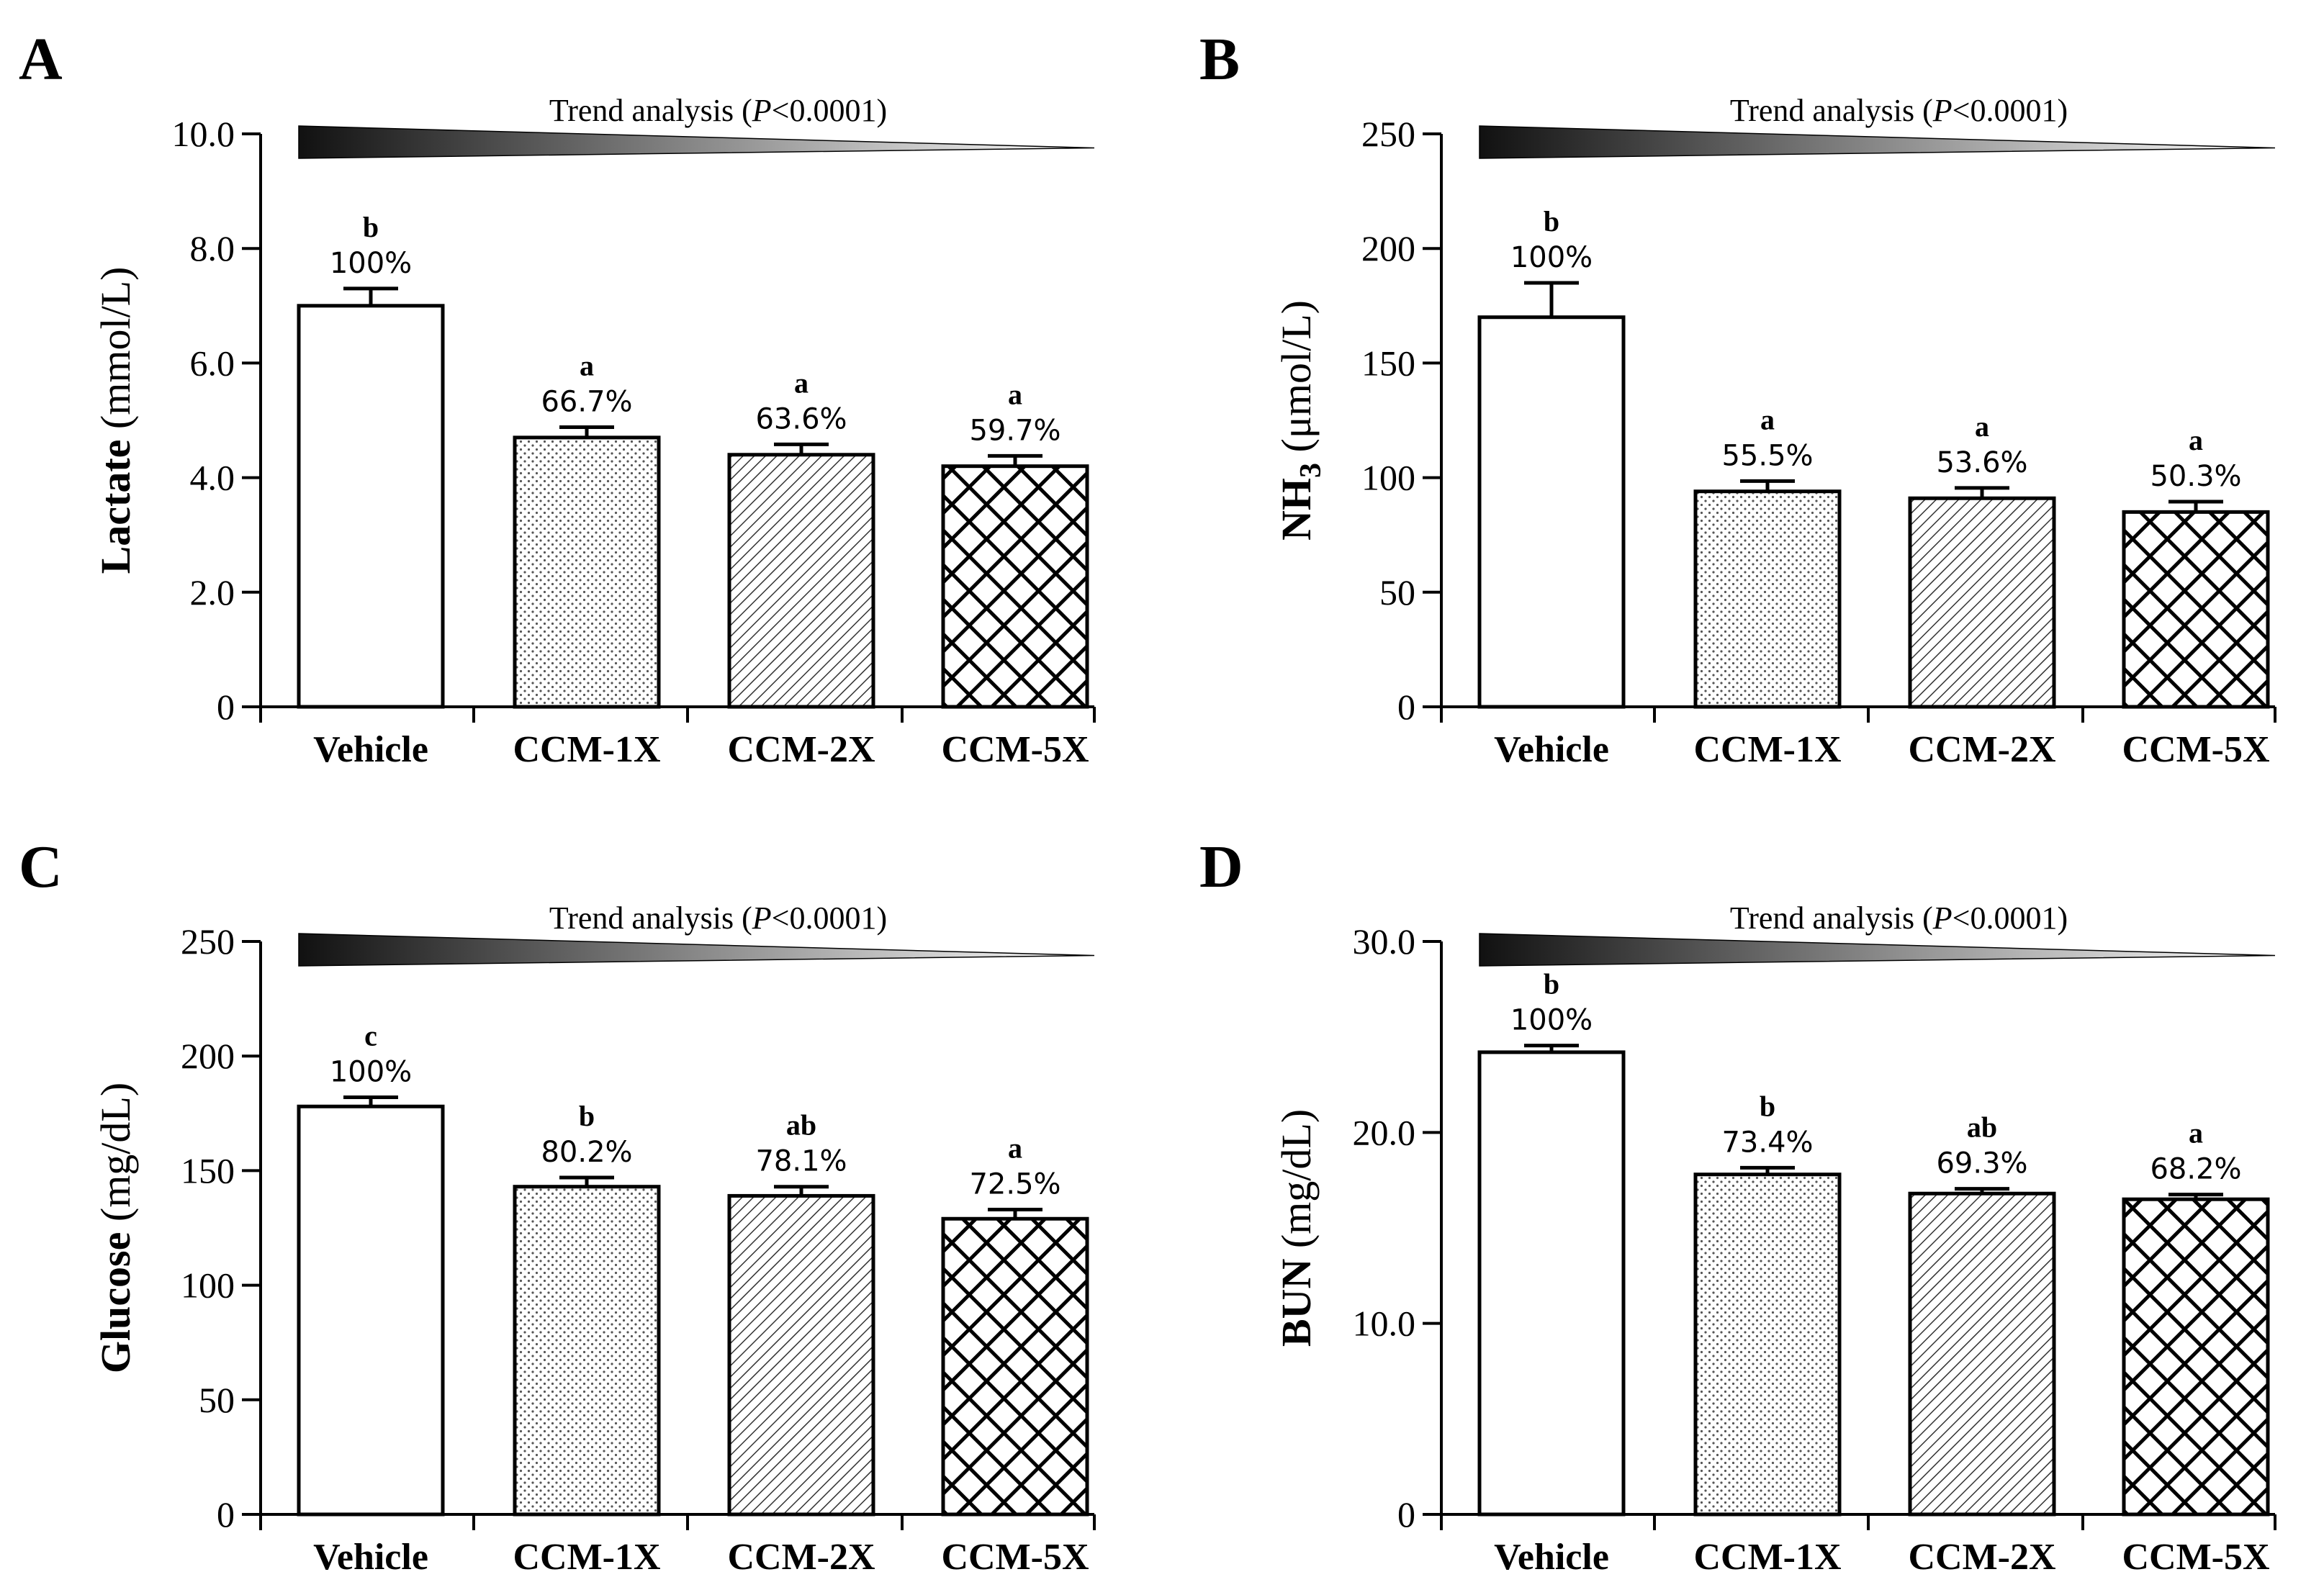 The height and width of the screenshot is (1595, 2324). Describe the element at coordinates (586, 1152) in the screenshot. I see `percent-label: 80.2%` at that location.